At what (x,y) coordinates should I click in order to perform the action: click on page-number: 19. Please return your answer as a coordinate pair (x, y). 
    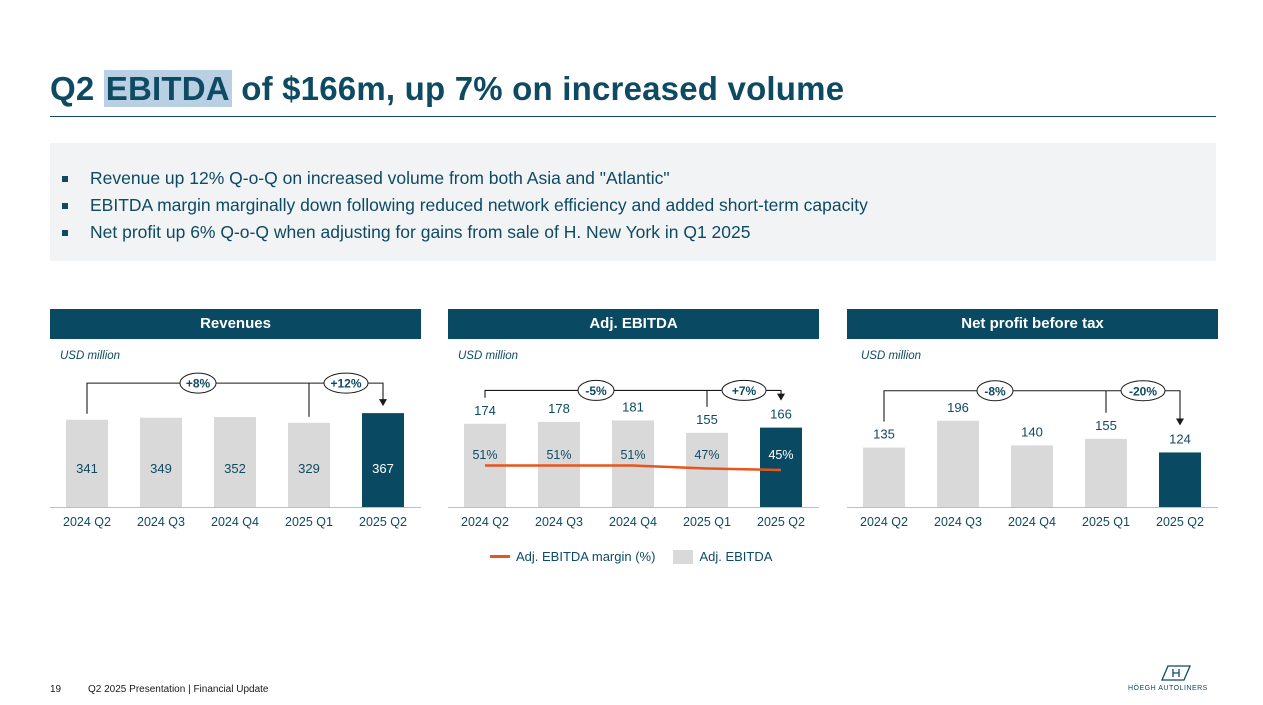
    Looking at the image, I should click on (56, 689).